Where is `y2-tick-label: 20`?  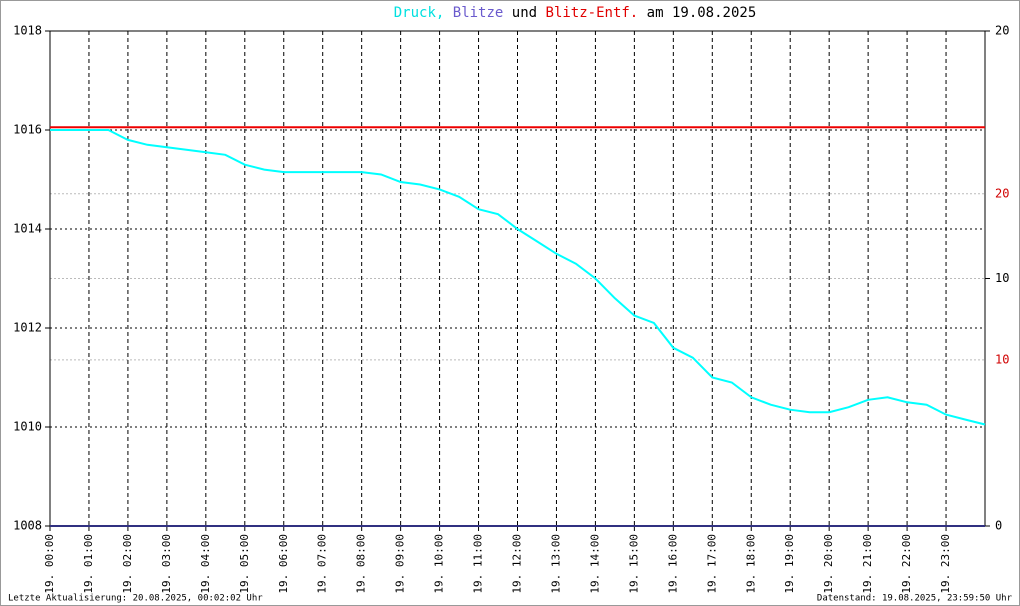
y2-tick-label: 20 is located at coordinates (1002, 31).